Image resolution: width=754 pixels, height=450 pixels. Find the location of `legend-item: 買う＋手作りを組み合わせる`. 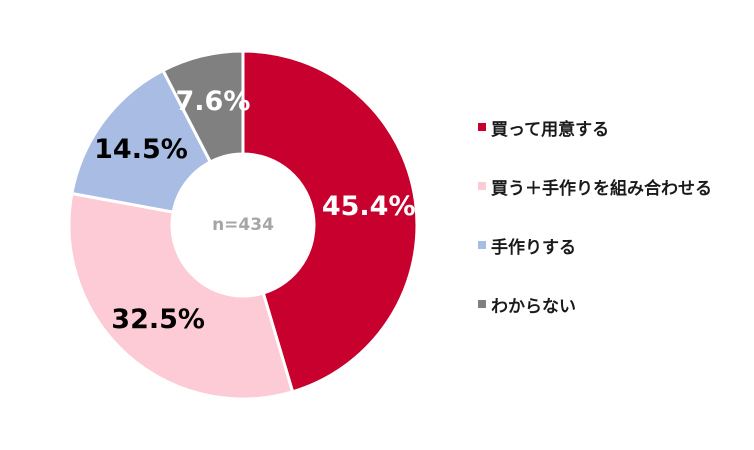

legend-item: 買う＋手作りを組み合わせる is located at coordinates (613, 186).